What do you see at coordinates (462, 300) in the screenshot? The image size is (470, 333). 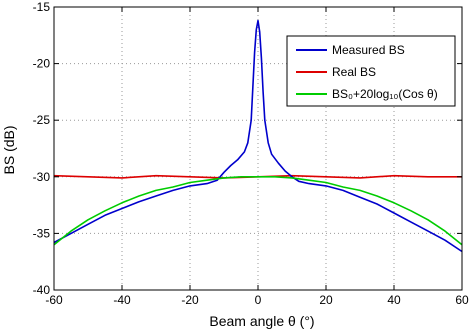 I see `x-tick-label: 60` at bounding box center [462, 300].